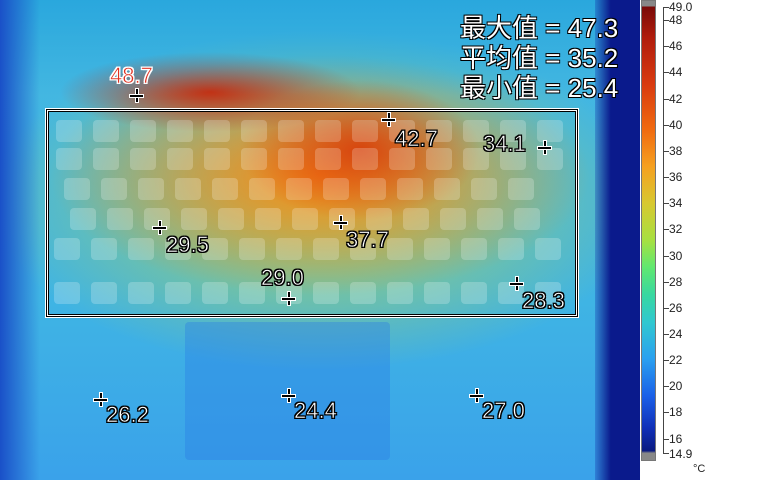 Image resolution: width=760 pixels, height=480 pixels. Describe the element at coordinates (282, 277) in the screenshot. I see `temperature-label: 29.0` at that location.